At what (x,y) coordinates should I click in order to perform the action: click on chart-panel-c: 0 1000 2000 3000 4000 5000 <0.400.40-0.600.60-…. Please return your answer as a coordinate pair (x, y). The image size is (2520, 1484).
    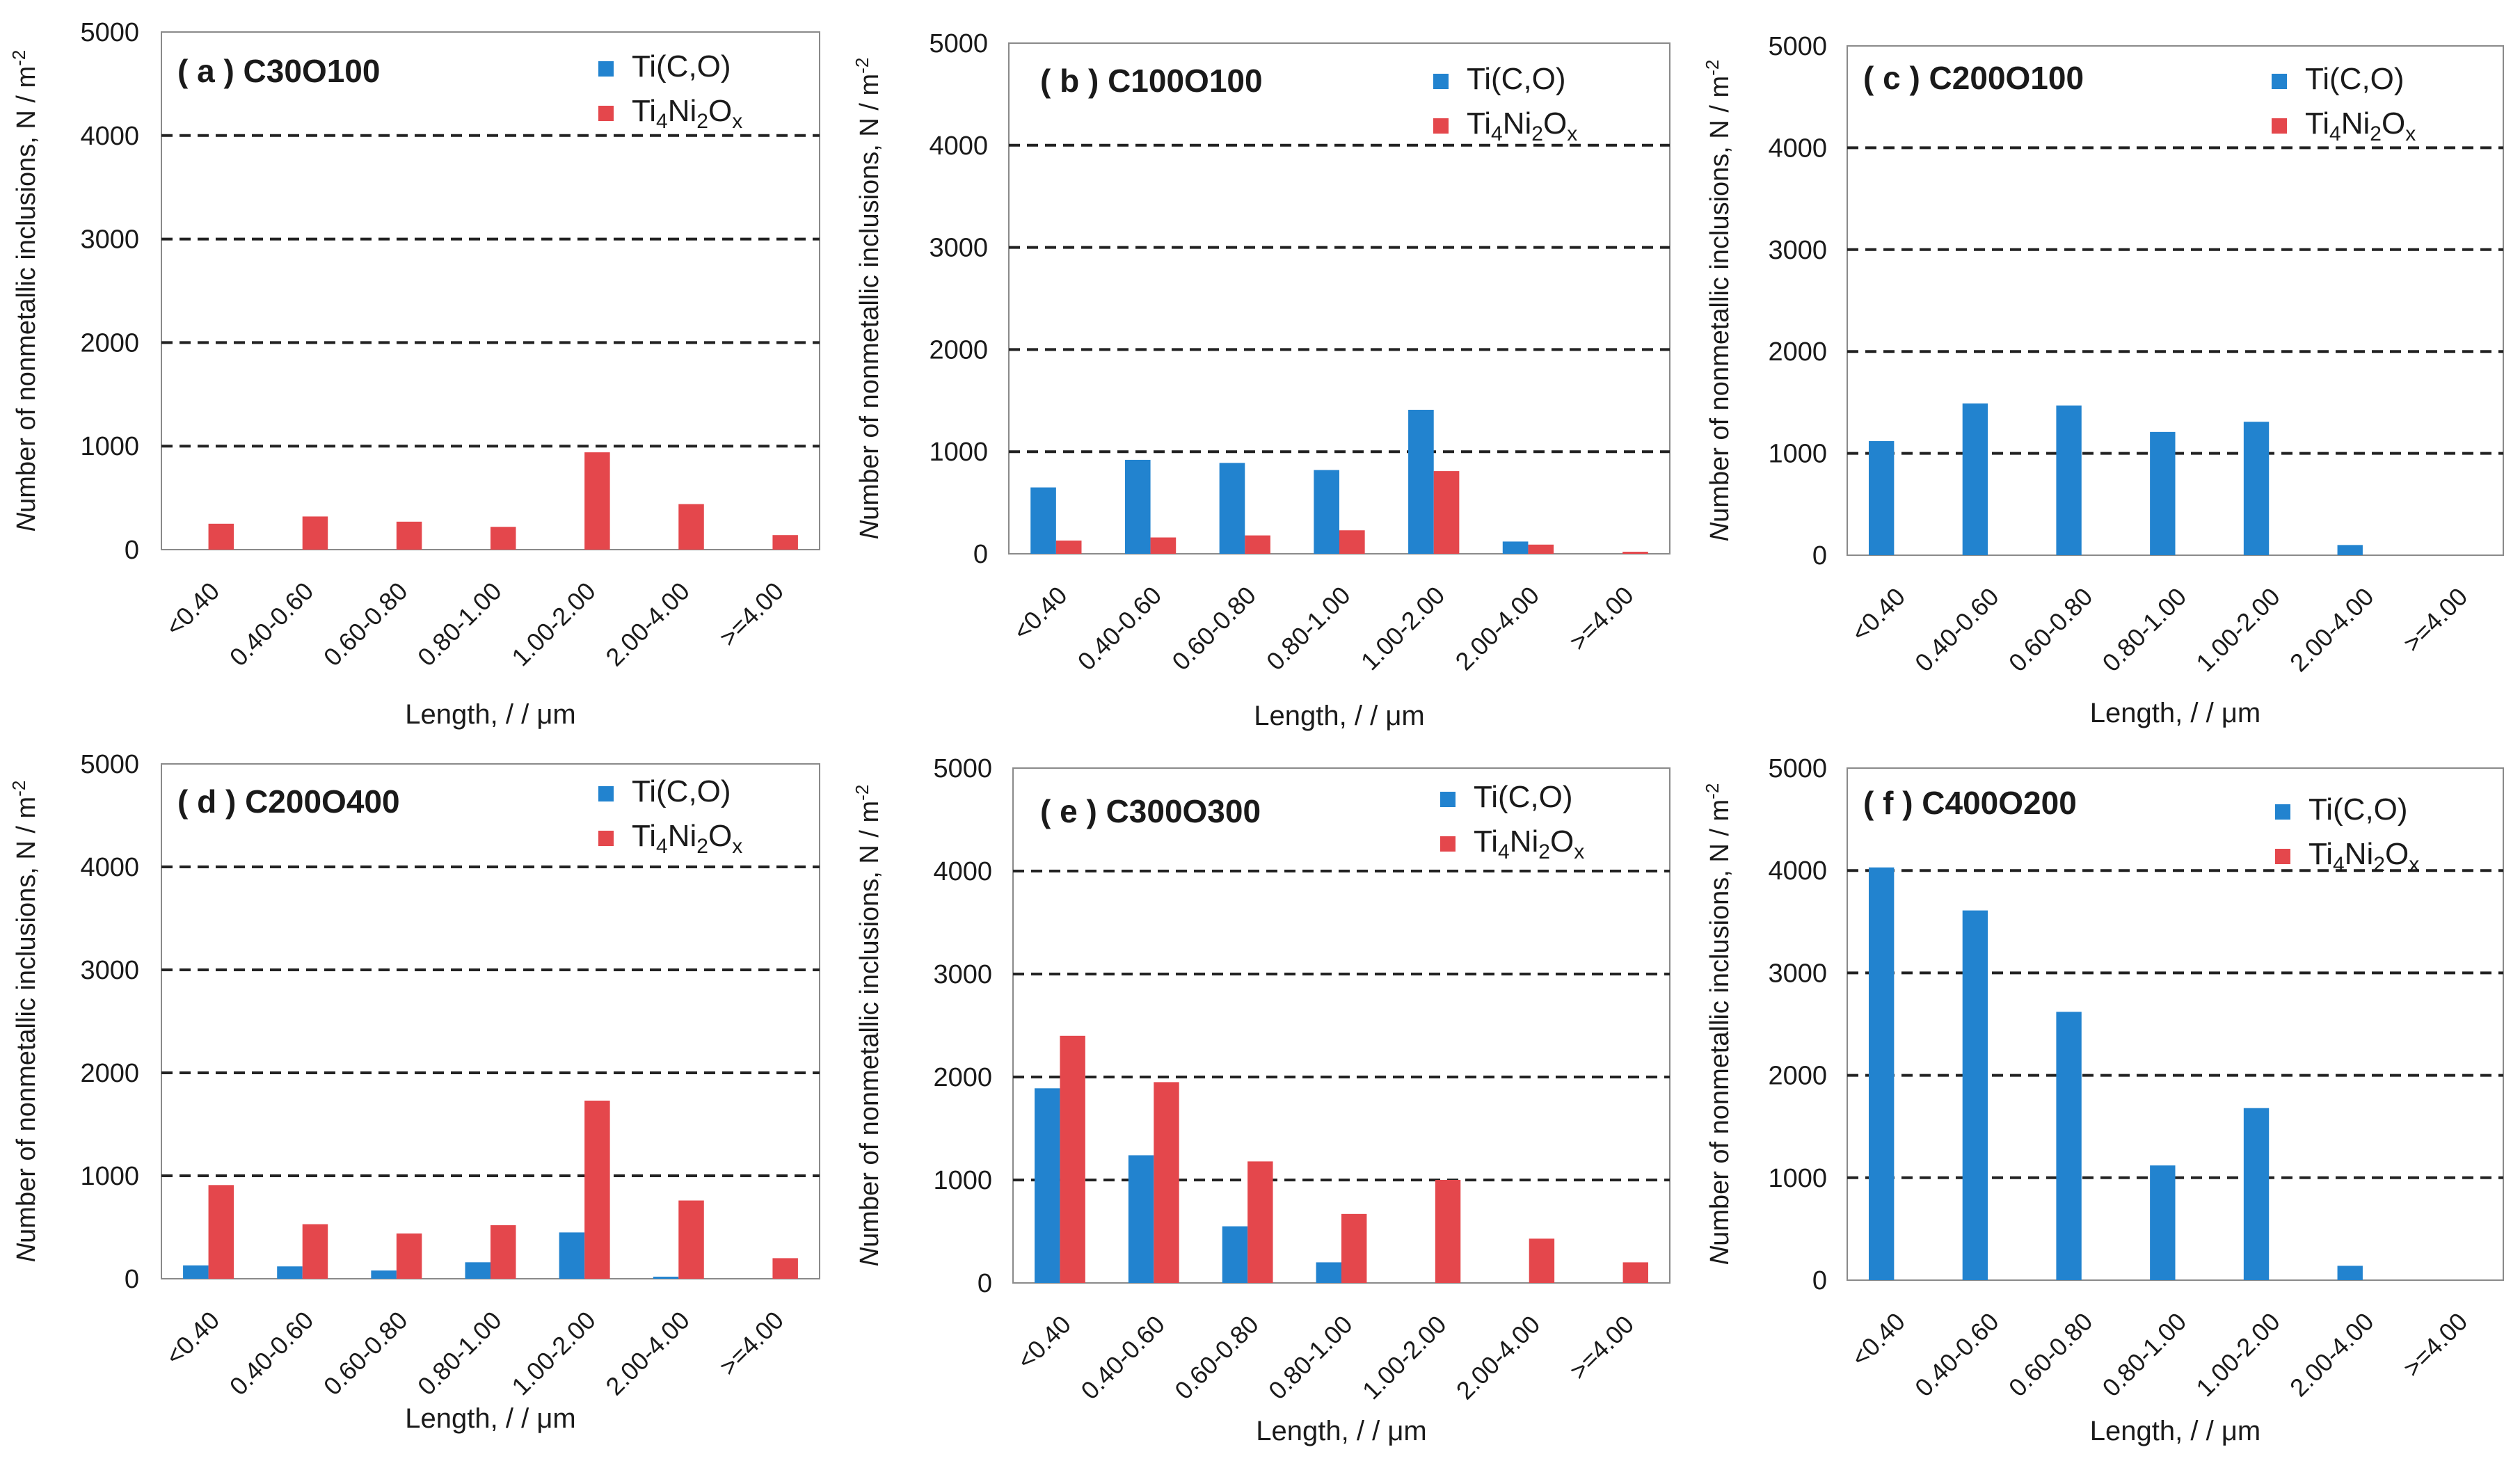
    Looking at the image, I should click on (2103, 380).